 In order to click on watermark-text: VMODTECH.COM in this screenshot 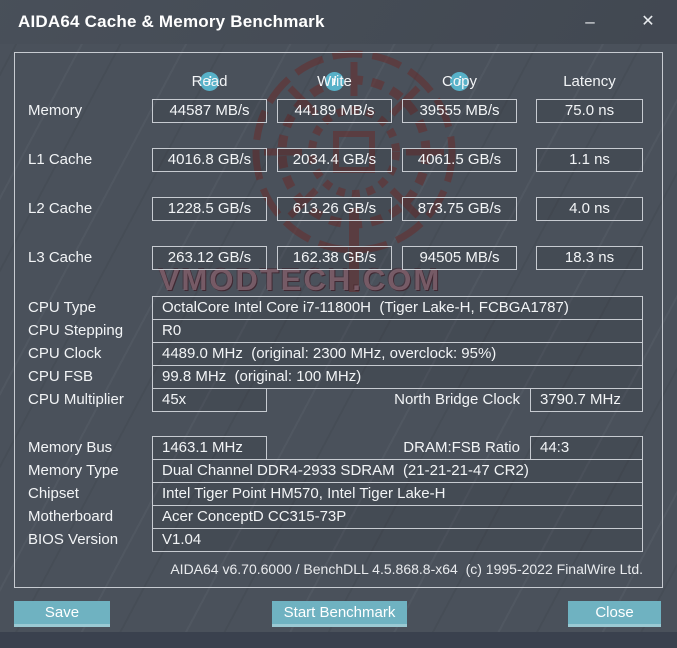, I will do `click(300, 279)`.